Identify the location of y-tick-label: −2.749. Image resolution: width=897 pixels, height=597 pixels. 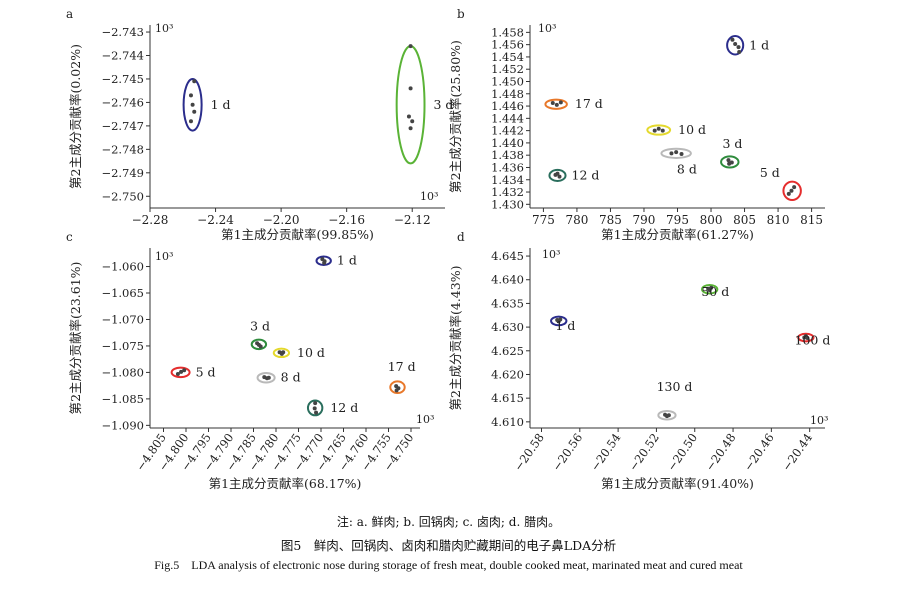
(122, 173).